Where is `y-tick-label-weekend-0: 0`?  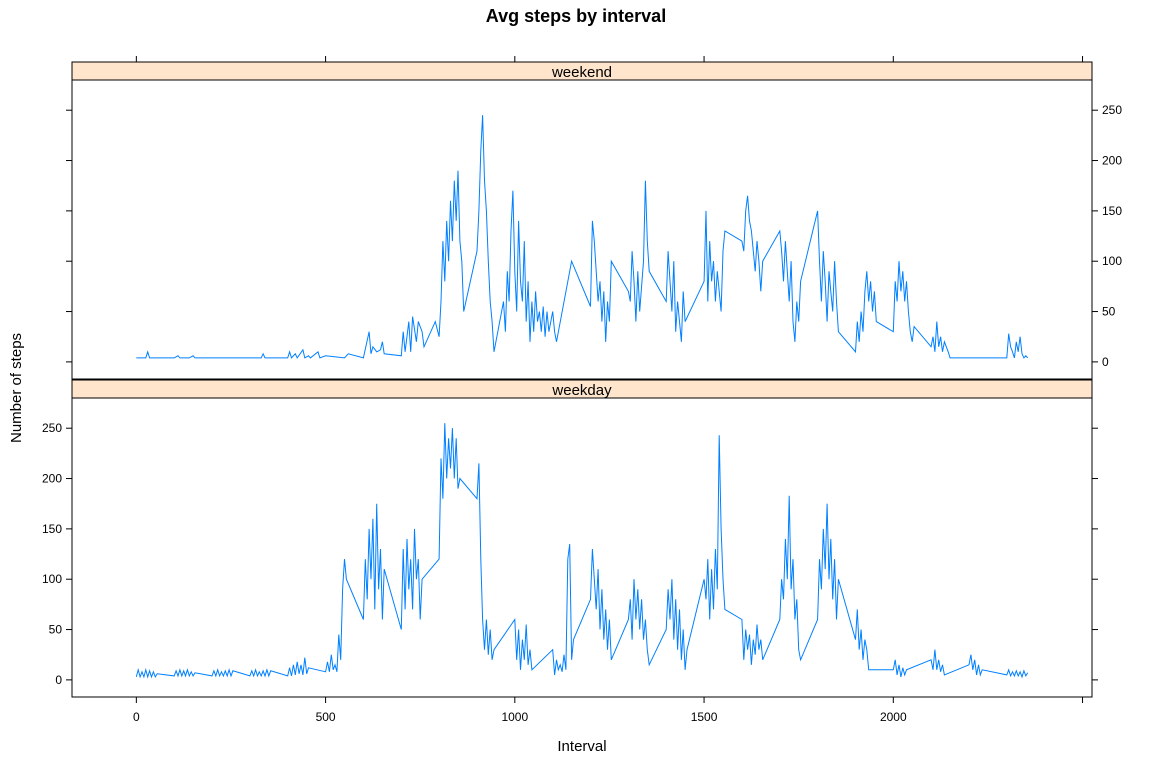
y-tick-label-weekend-0: 0 is located at coordinates (1105, 362).